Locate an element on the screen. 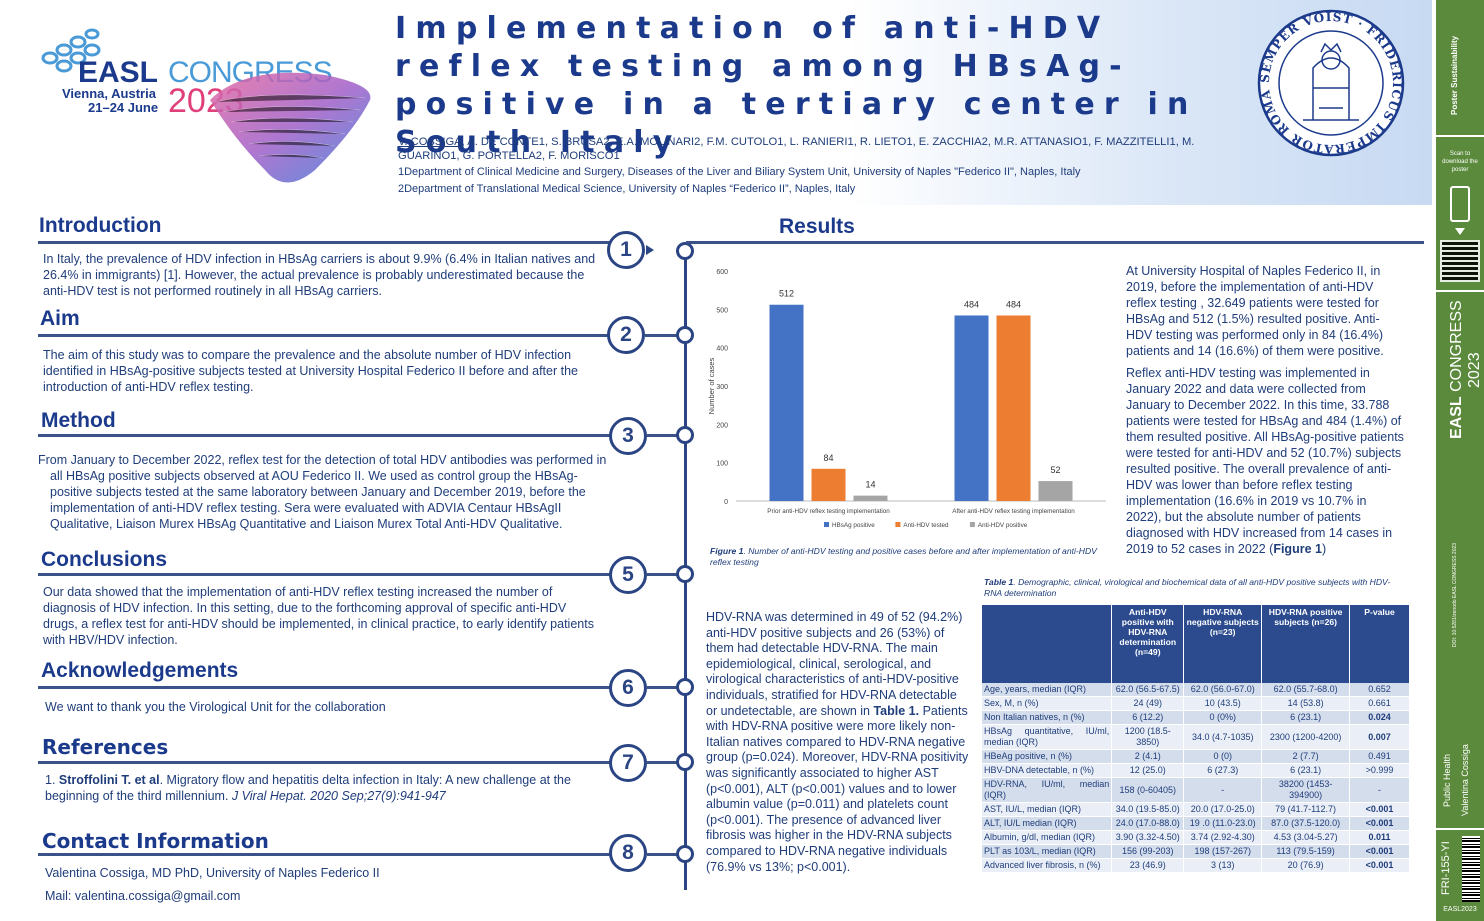 The width and height of the screenshot is (1484, 921). table-cell: 6 (12.2) is located at coordinates (1148, 717).